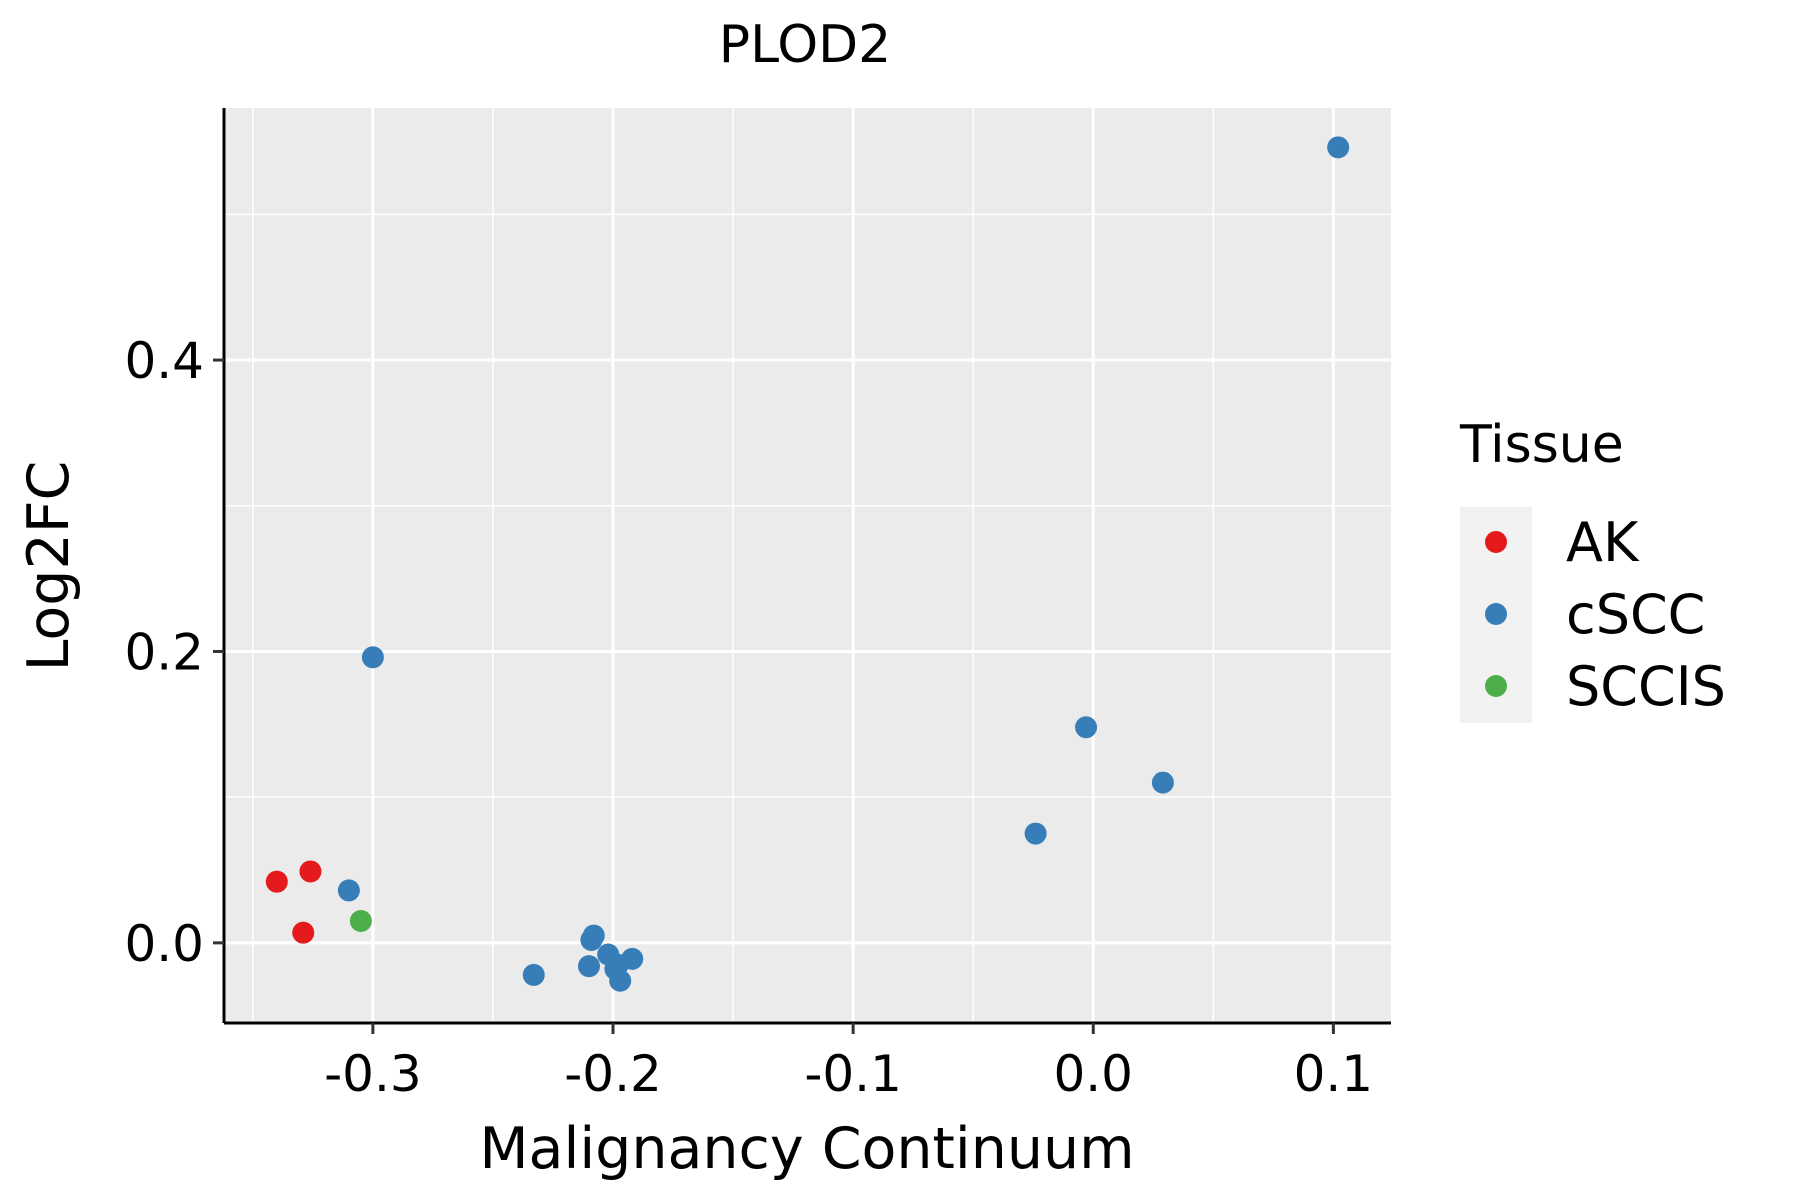 This screenshot has height=1200, width=1800. I want to click on y-axis-label: Log2FC, so click(49, 566).